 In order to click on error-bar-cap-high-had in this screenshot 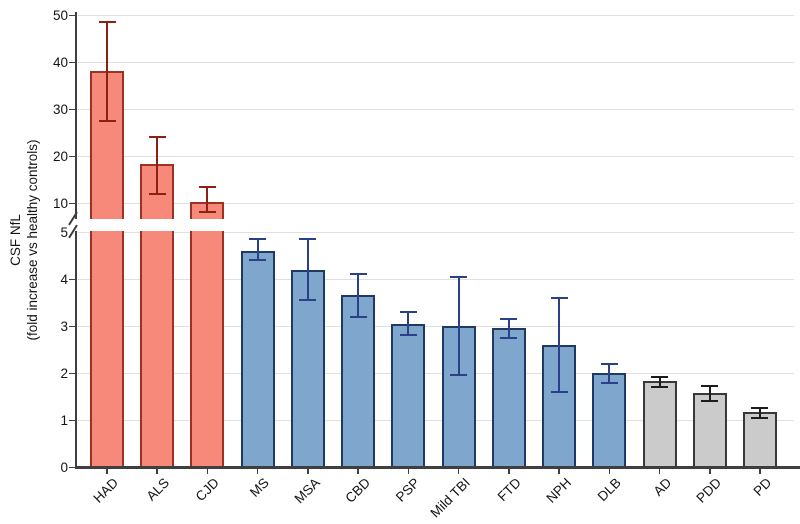, I will do `click(107, 22)`.